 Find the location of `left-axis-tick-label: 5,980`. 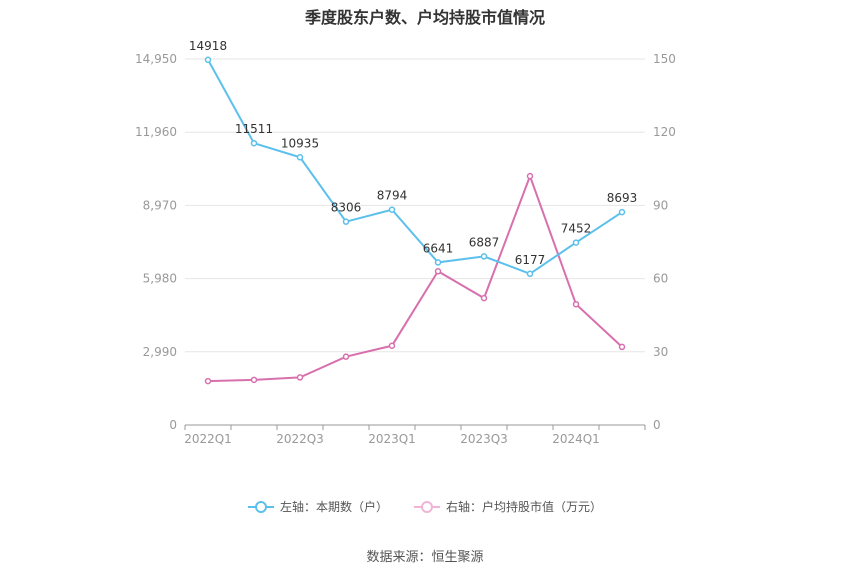

left-axis-tick-label: 5,980 is located at coordinates (160, 279).